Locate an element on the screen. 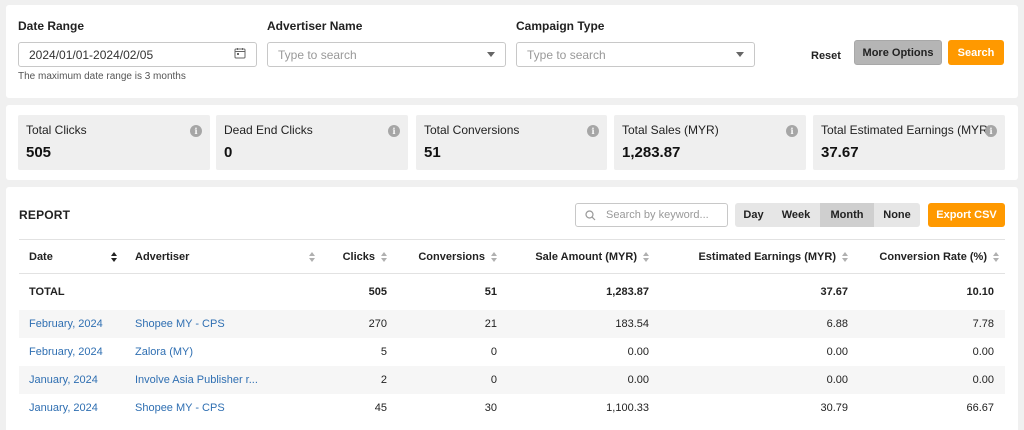 The width and height of the screenshot is (1024, 430). stat-label: Total Estimated Earnings (MYR) is located at coordinates (906, 130).